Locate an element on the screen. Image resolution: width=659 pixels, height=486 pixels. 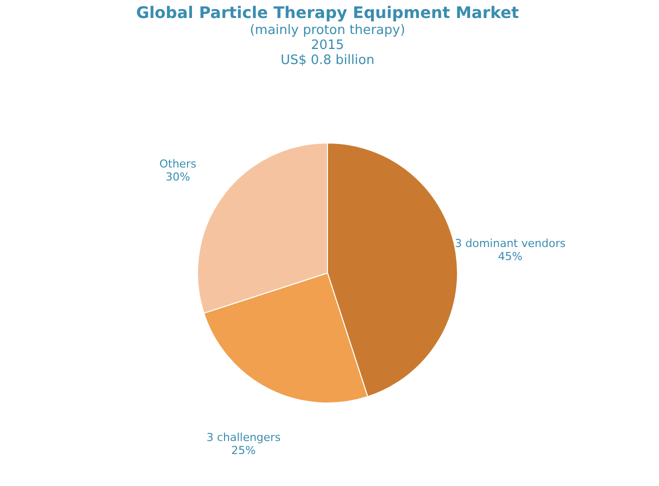
text: US$ 0.8 billion is located at coordinates (327, 60).